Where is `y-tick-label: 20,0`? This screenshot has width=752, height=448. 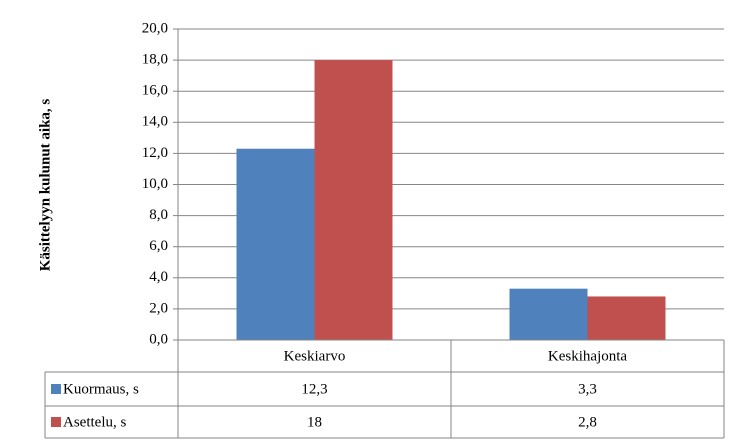 y-tick-label: 20,0 is located at coordinates (155, 28).